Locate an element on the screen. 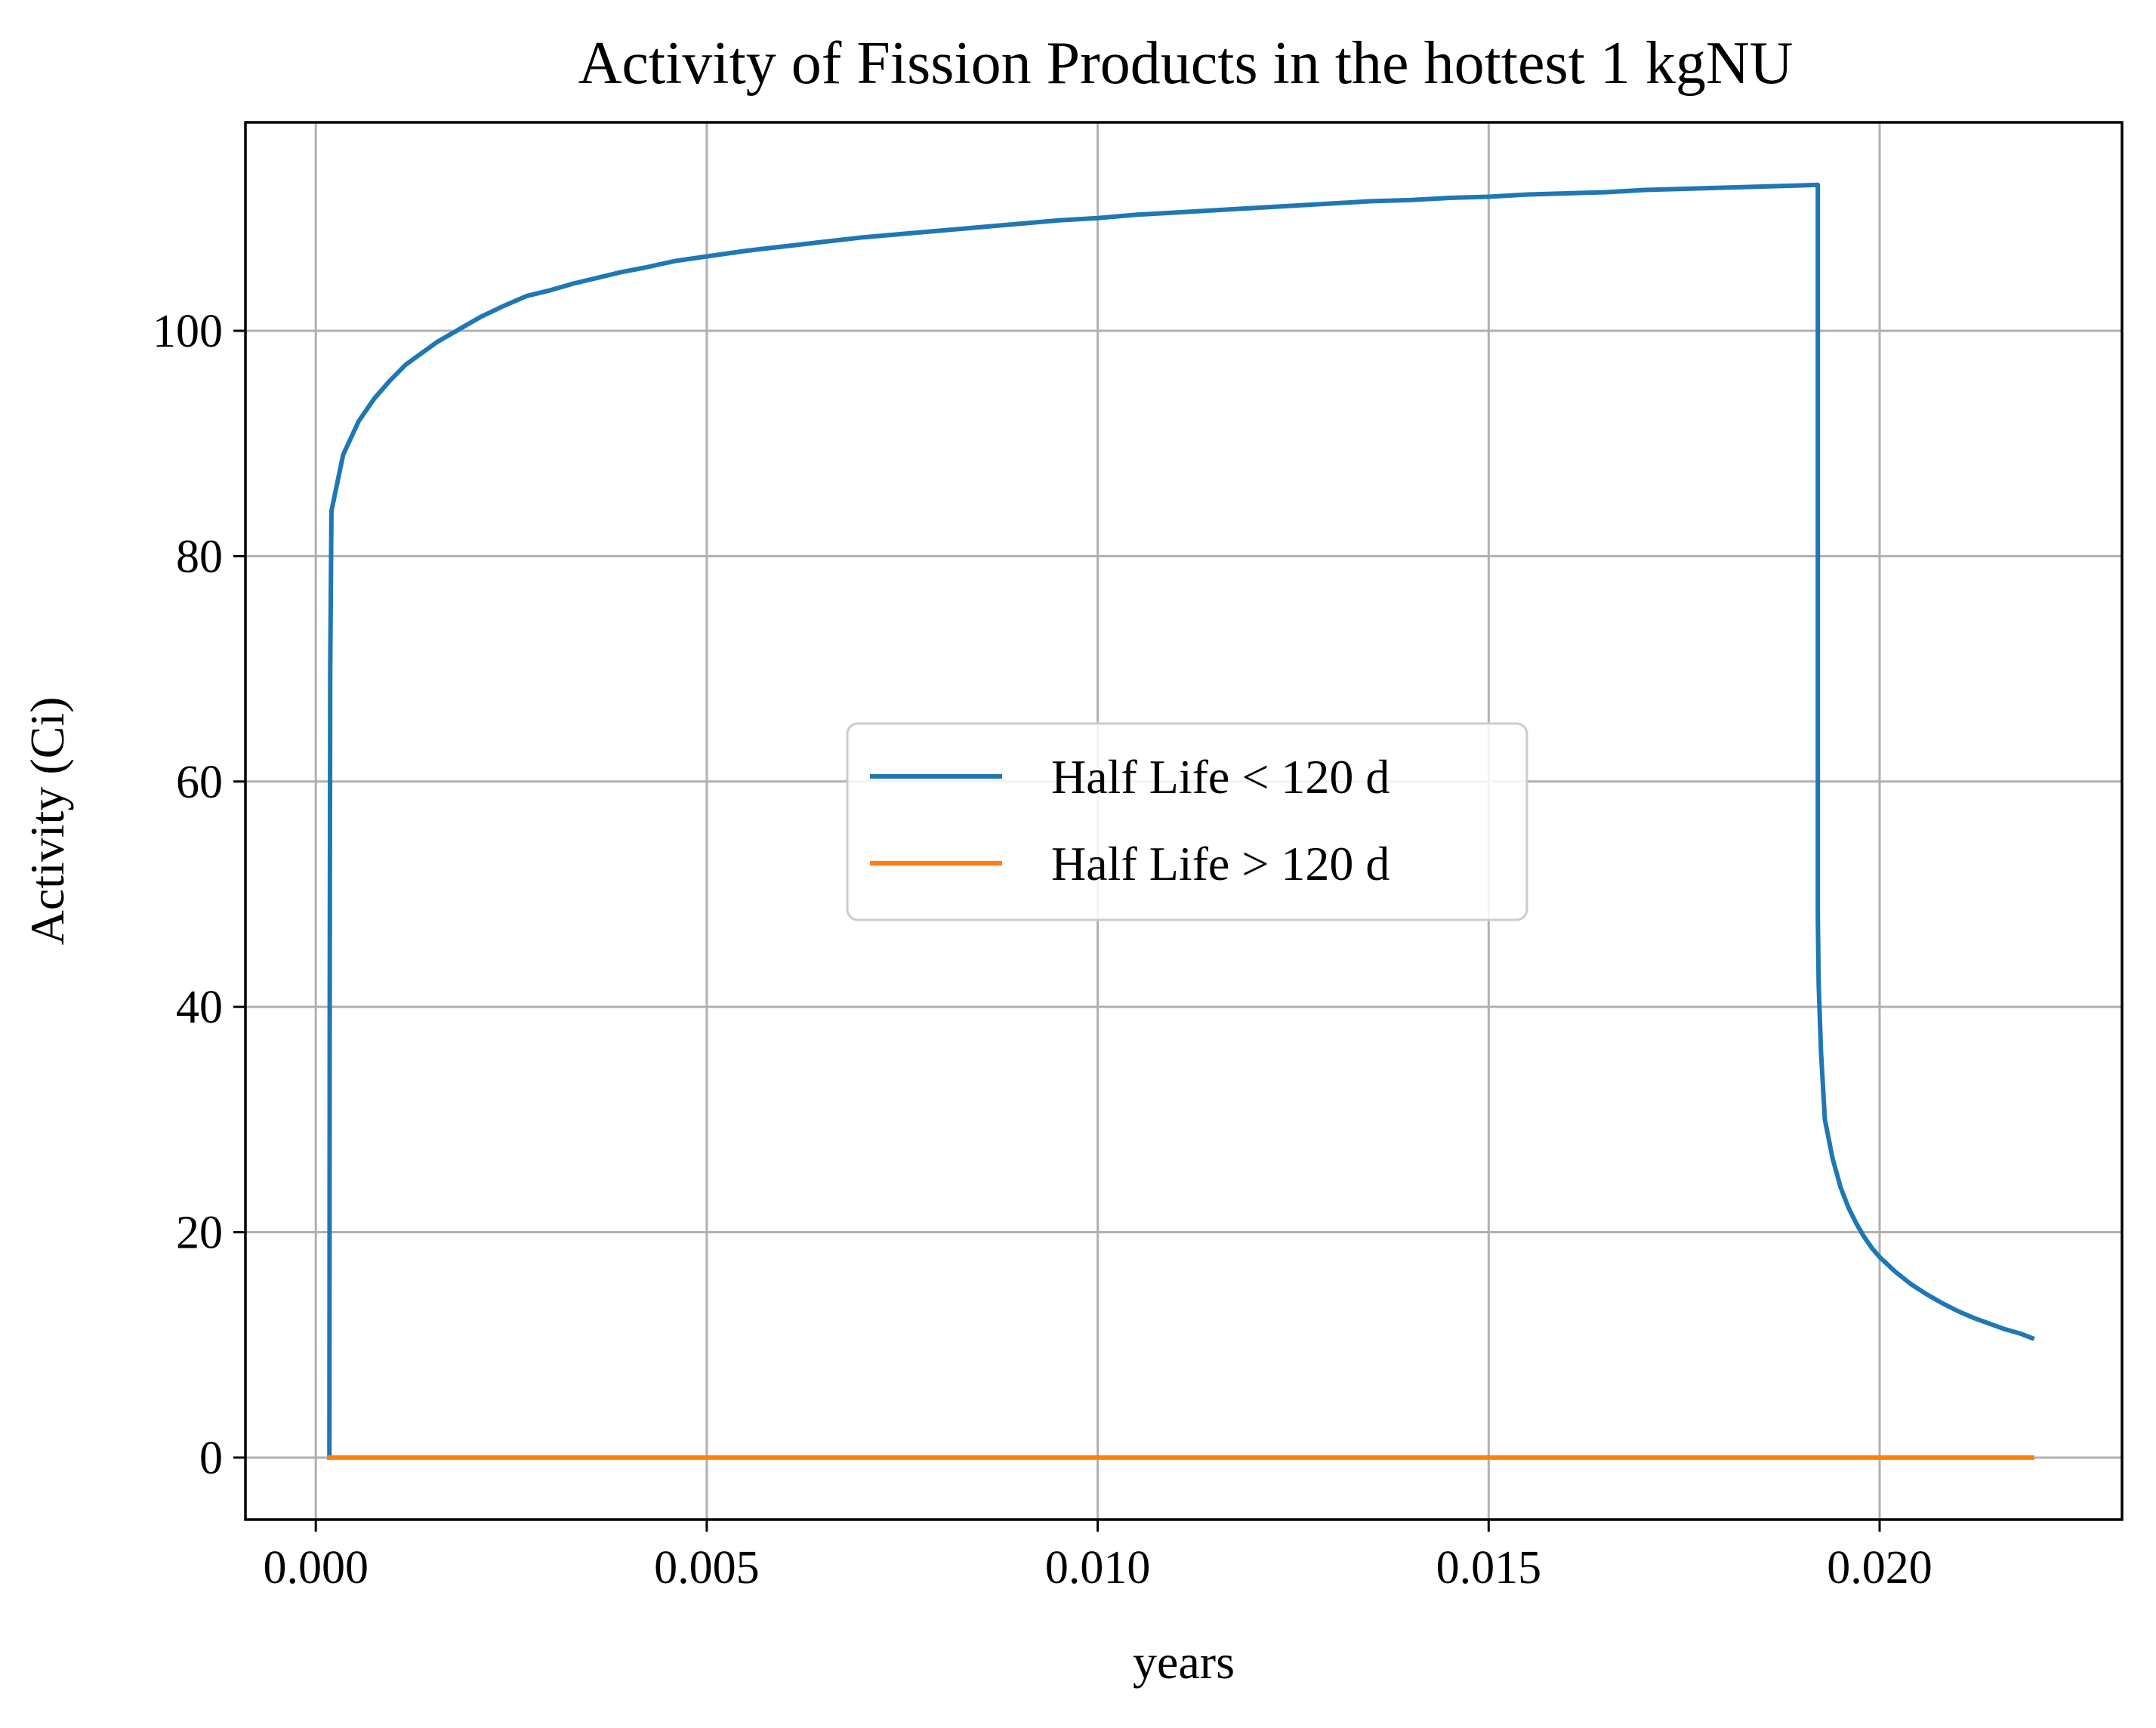  y-tick-label: 60 is located at coordinates (199, 782).